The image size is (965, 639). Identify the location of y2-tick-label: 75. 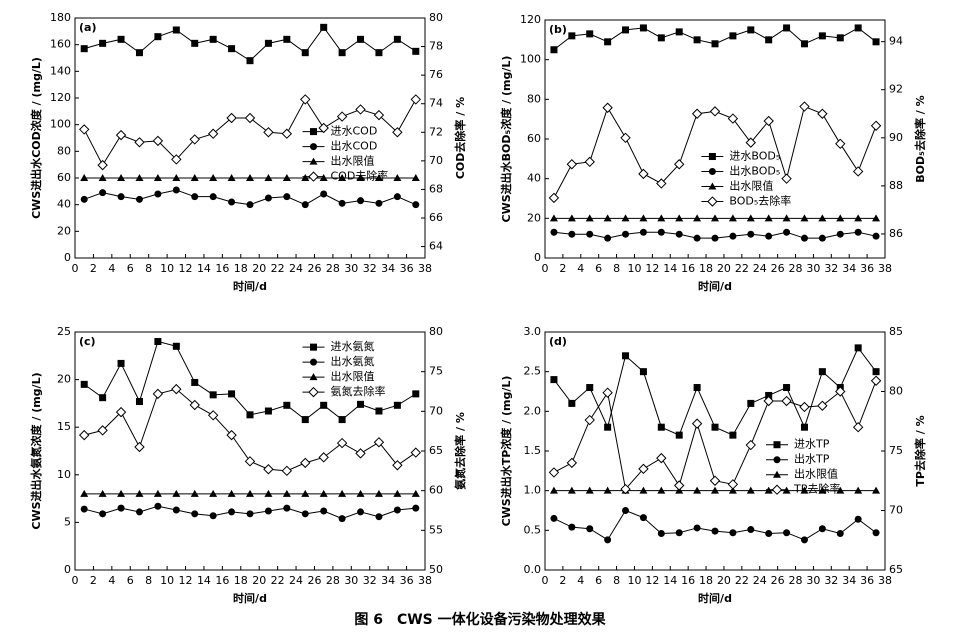
(896, 450).